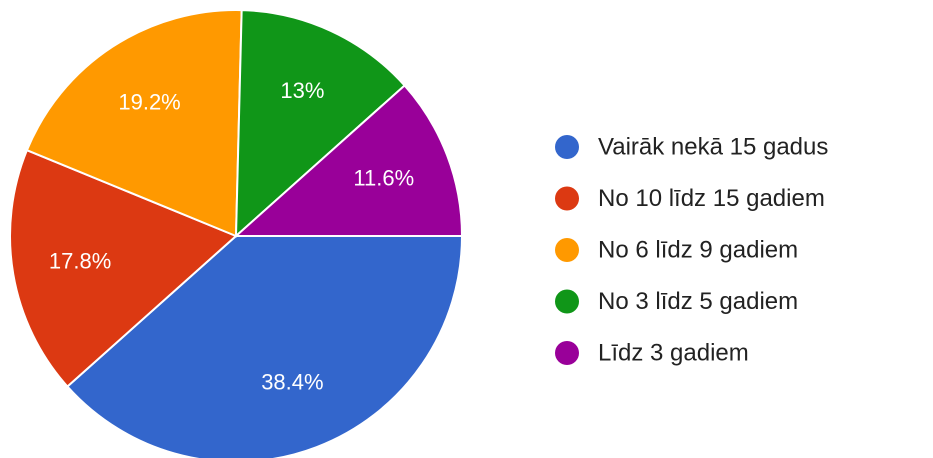 The width and height of the screenshot is (933, 458). Describe the element at coordinates (292, 382) in the screenshot. I see `slice-label: 38.4%` at that location.